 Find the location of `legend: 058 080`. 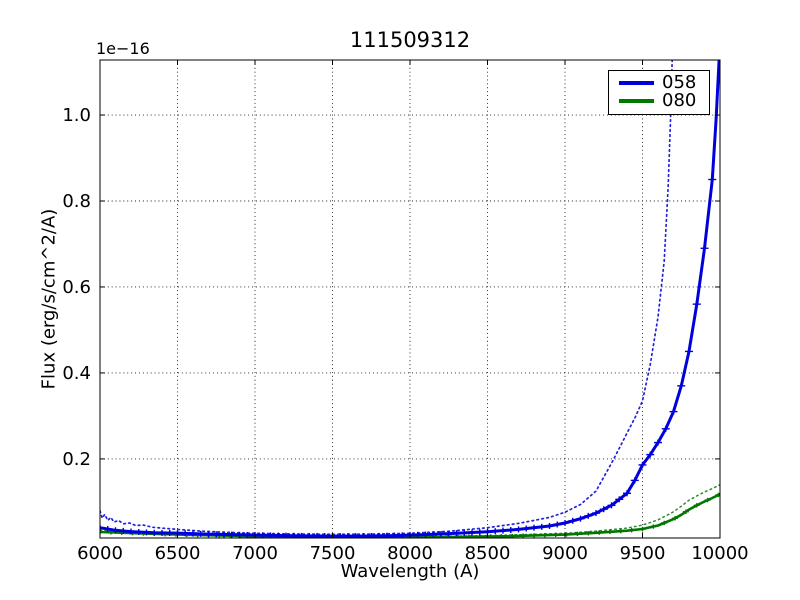

legend: 058 080 is located at coordinates (659, 92).